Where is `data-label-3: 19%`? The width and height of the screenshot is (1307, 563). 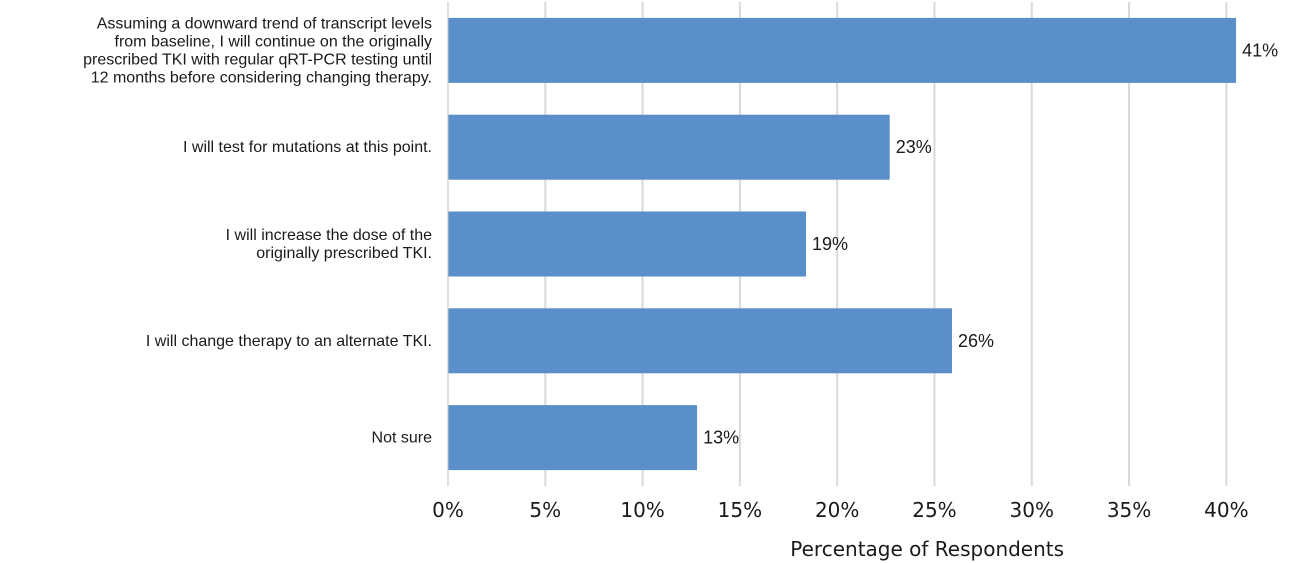
data-label-3: 19% is located at coordinates (830, 244).